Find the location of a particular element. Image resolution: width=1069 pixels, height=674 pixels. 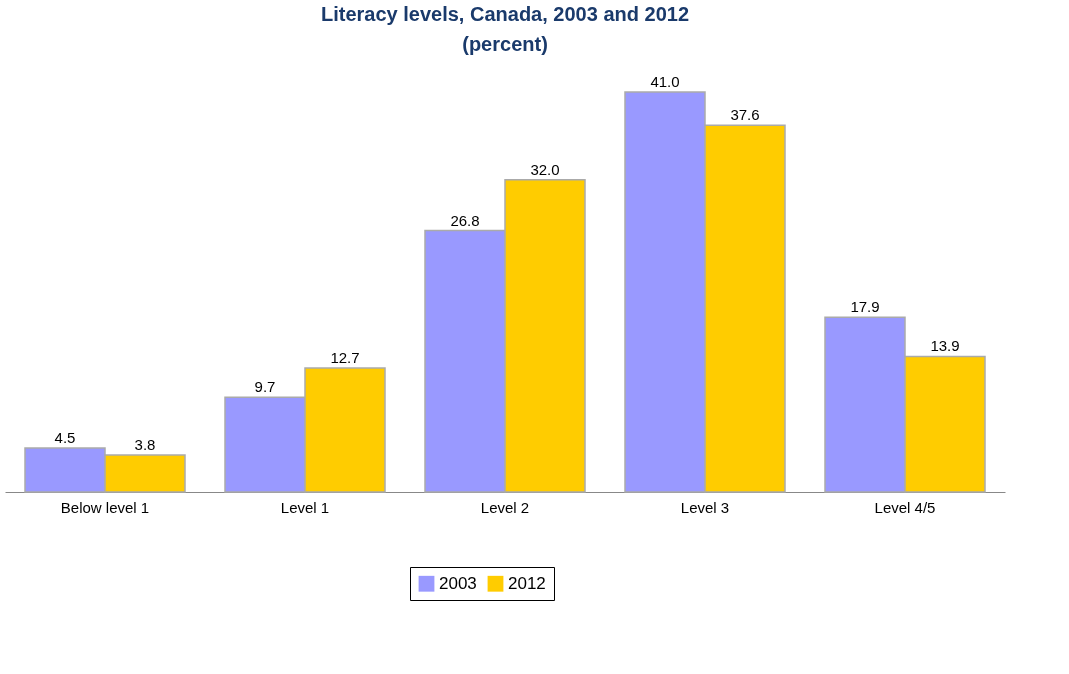

data-label: 12.7 is located at coordinates (345, 358).